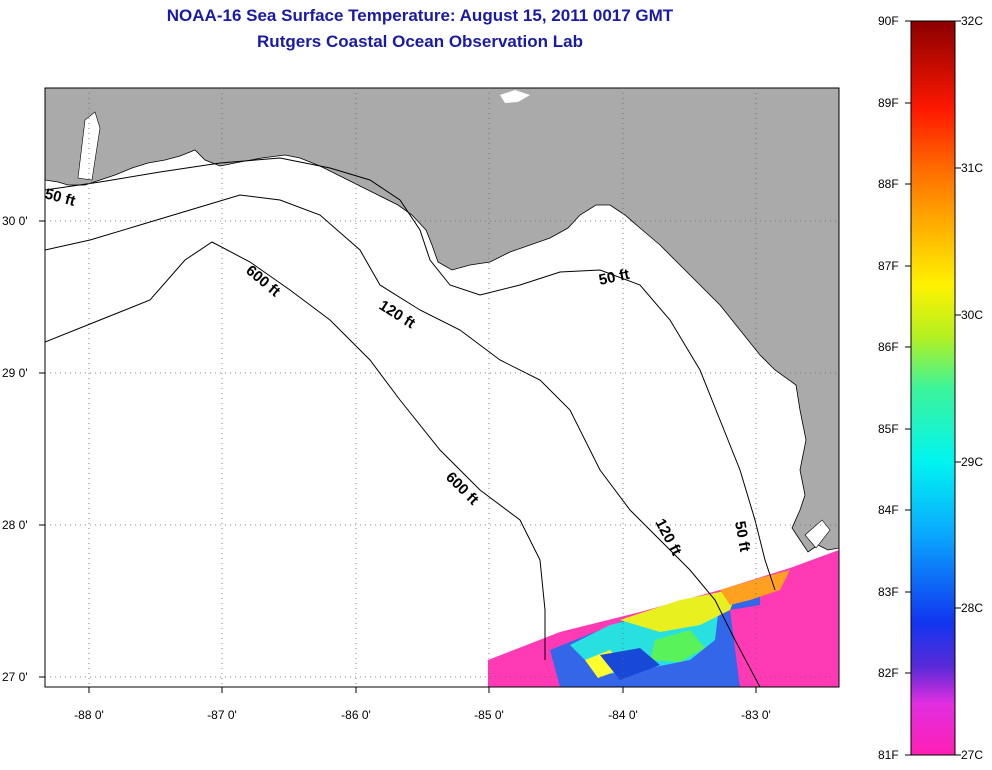  What do you see at coordinates (623, 715) in the screenshot?
I see `lon-label: -84 0'` at bounding box center [623, 715].